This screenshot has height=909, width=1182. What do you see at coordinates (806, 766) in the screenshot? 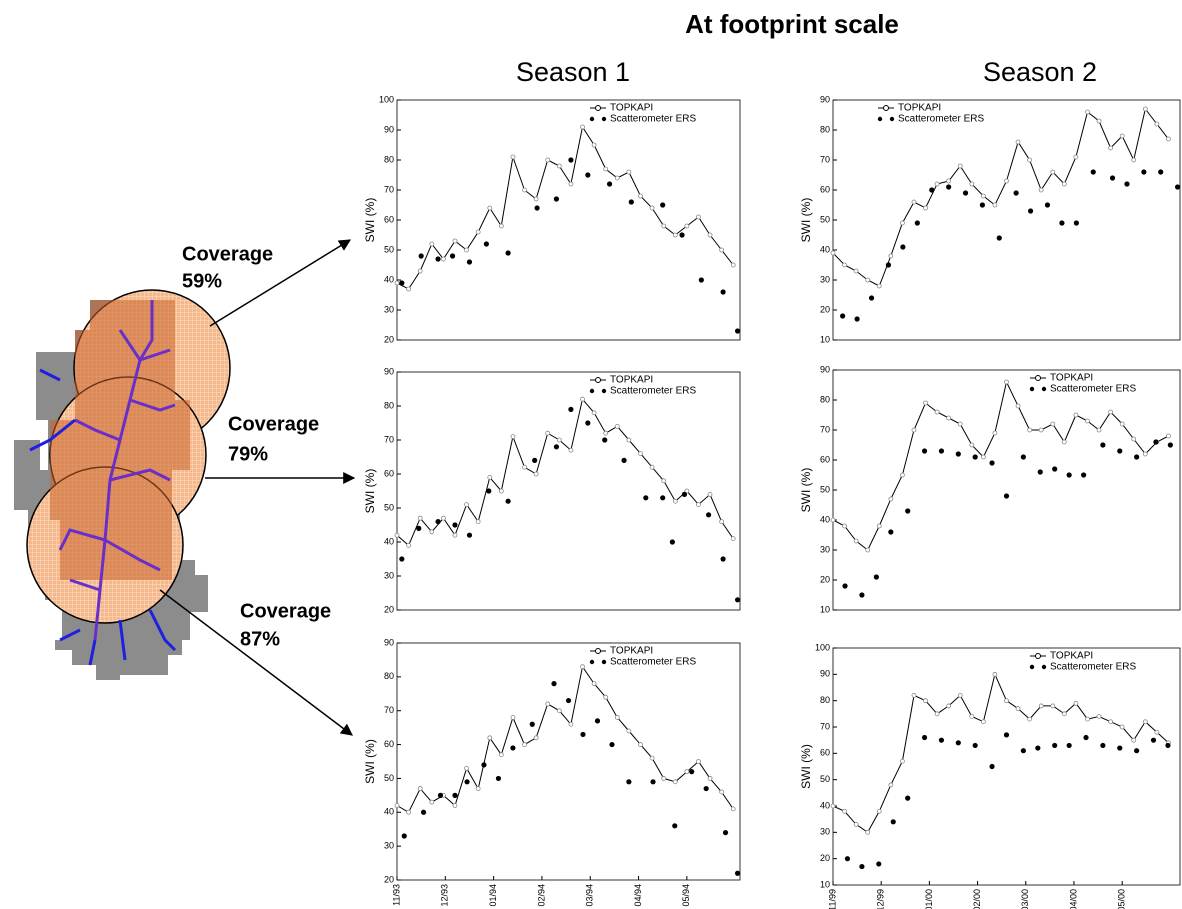
I see `y-axis-label: SWI (%)` at bounding box center [806, 766].